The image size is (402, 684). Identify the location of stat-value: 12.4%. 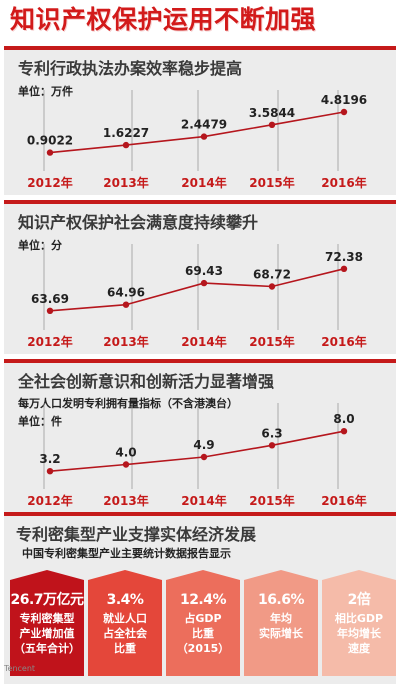
(203, 600).